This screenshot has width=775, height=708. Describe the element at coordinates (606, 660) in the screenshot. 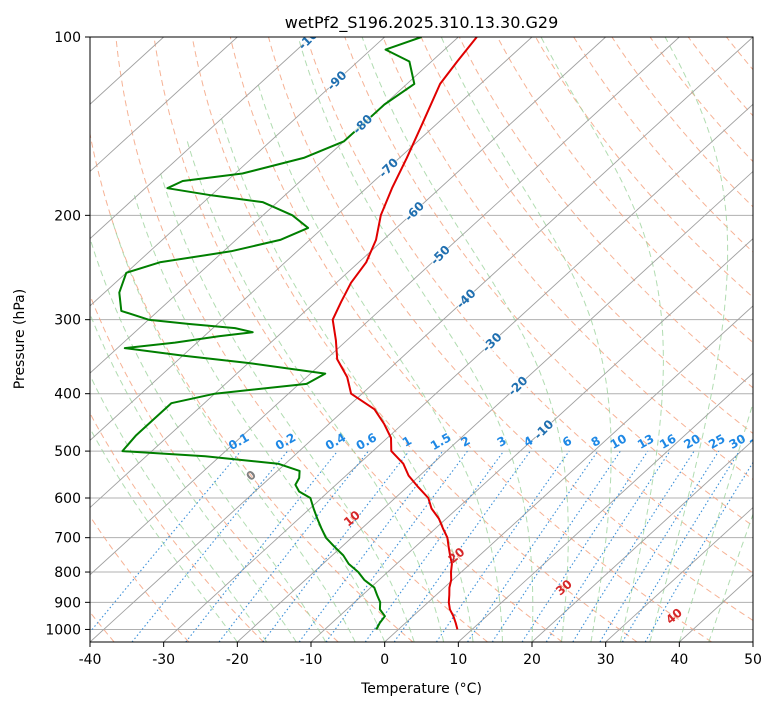

I see `x-tick-label: 30` at that location.